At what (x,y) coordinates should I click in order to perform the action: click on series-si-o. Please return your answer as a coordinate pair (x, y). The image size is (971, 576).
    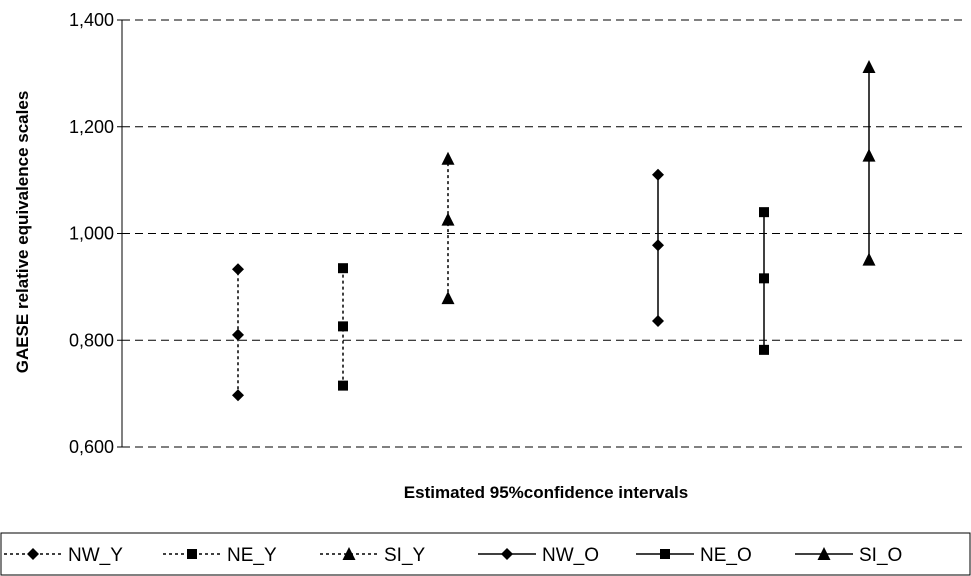
    Looking at the image, I should click on (869, 162).